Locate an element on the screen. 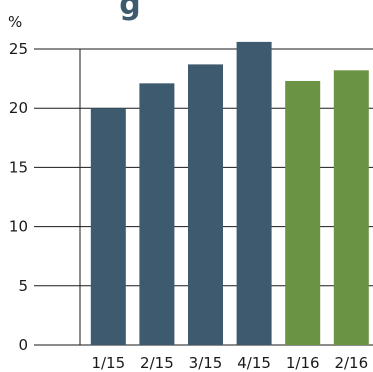 The height and width of the screenshot is (372, 373). x-tick-label: 1/15 is located at coordinates (108, 363).